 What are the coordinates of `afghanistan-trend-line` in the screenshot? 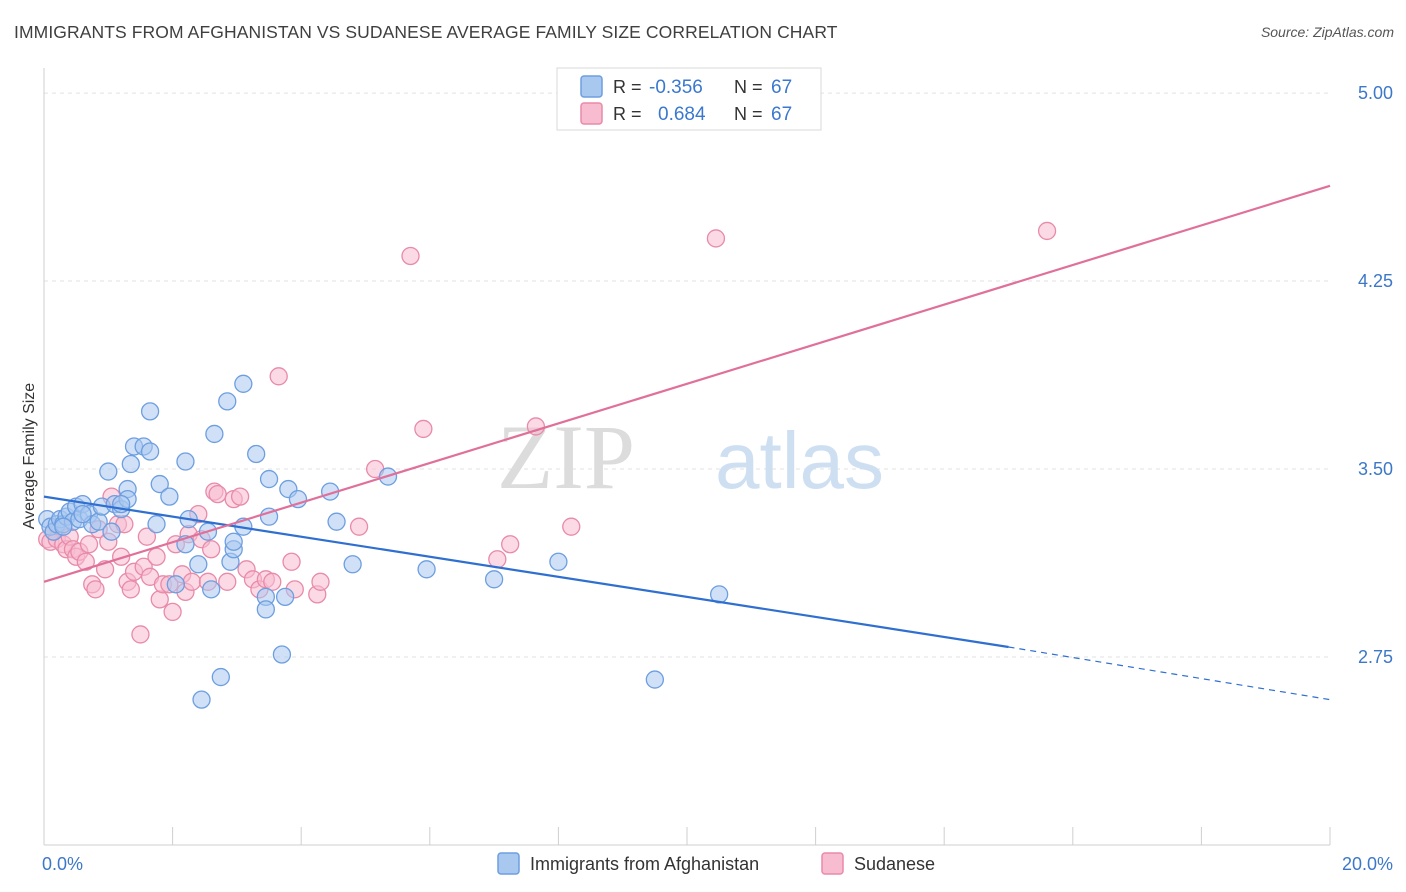 It's located at (526, 572).